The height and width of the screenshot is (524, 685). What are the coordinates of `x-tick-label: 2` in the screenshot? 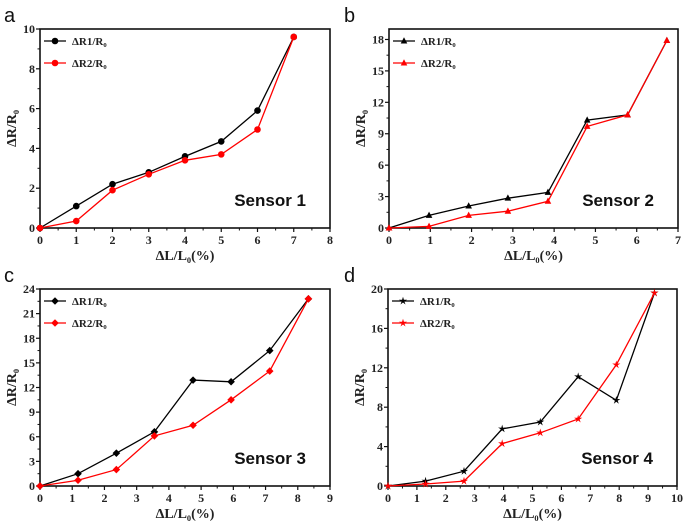 It's located at (104, 498).